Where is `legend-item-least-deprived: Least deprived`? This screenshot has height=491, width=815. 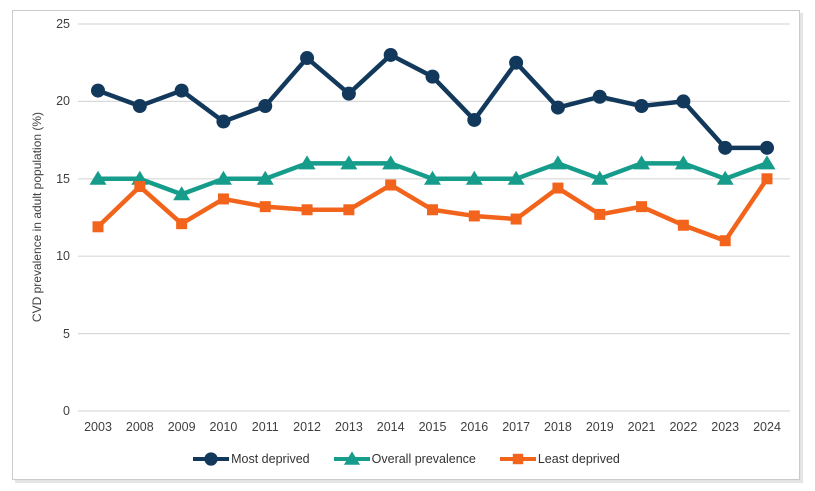
legend-item-least-deprived: Least deprived is located at coordinates (559, 459).